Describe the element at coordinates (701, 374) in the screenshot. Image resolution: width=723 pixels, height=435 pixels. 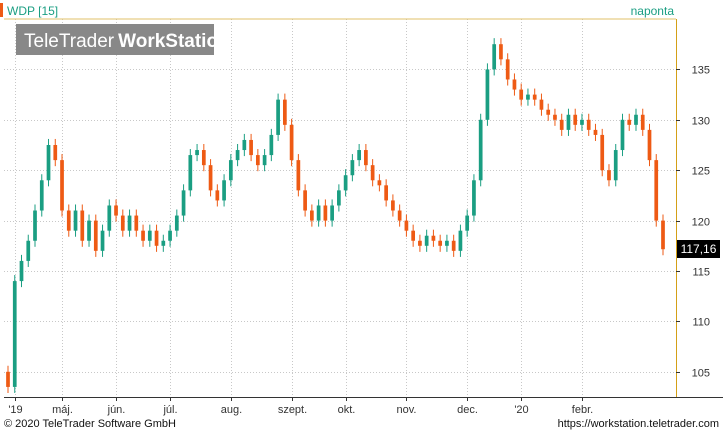
I see `y-tick-label: 105` at that location.